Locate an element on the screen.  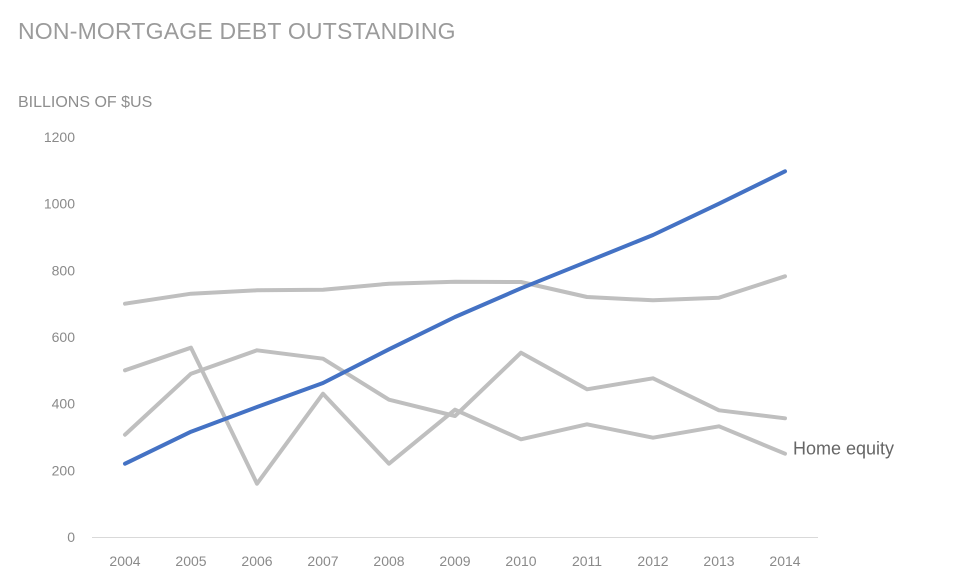
y-tick-label: 600 is located at coordinates (64, 337).